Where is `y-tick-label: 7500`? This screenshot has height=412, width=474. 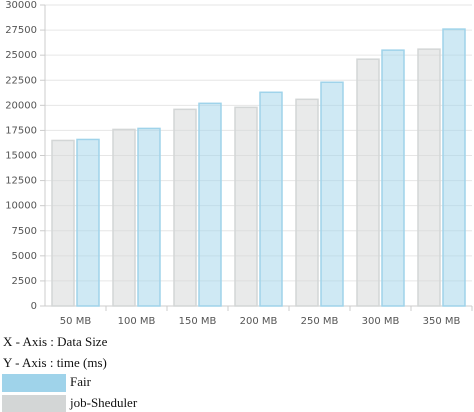 y-tick-label: 7500 is located at coordinates (24, 231).